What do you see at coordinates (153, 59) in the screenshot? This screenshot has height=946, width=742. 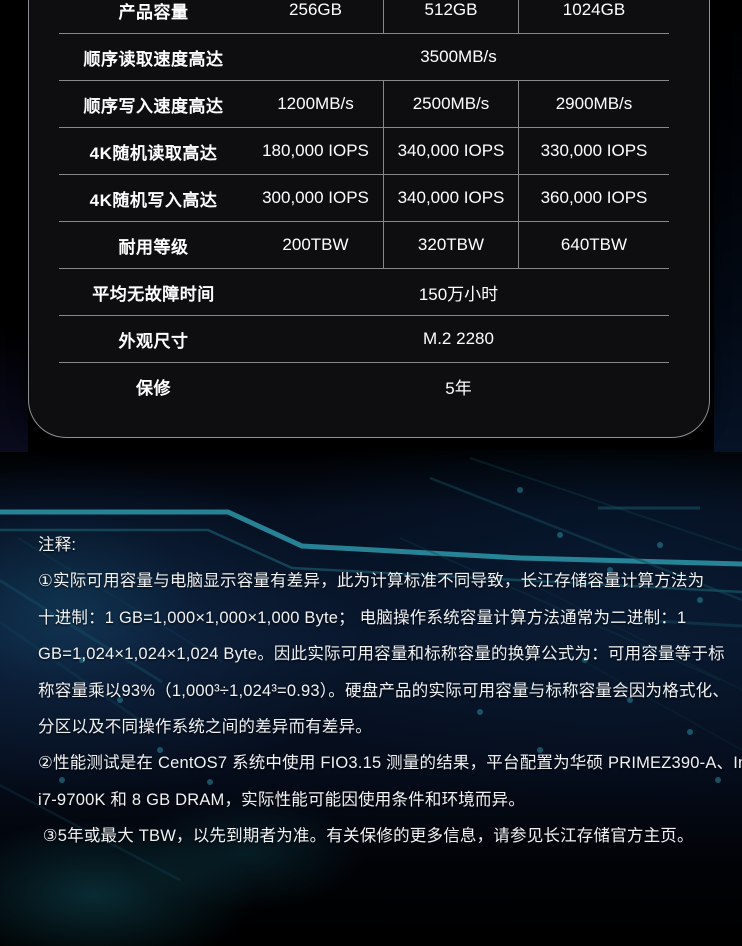 I see `spec-label: 顺序读取速度高达` at bounding box center [153, 59].